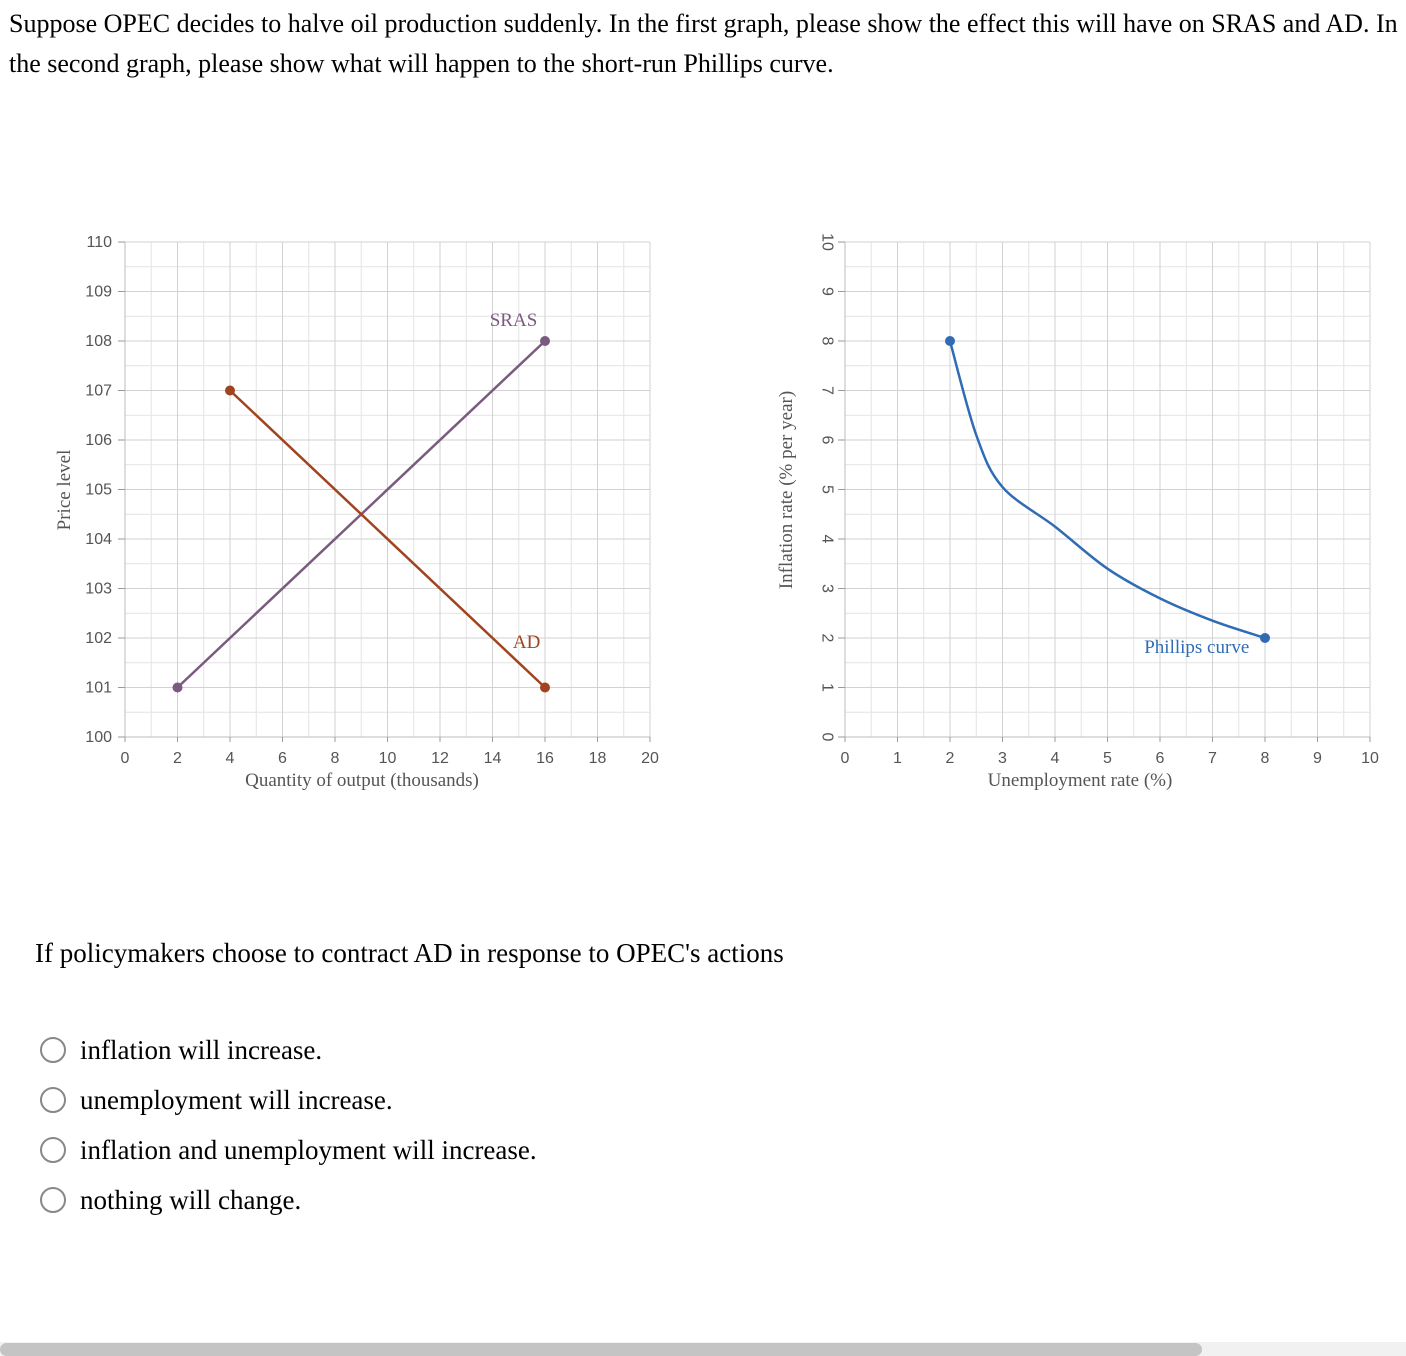  Describe the element at coordinates (493, 758) in the screenshot. I see `x-tick-label: 14` at that location.